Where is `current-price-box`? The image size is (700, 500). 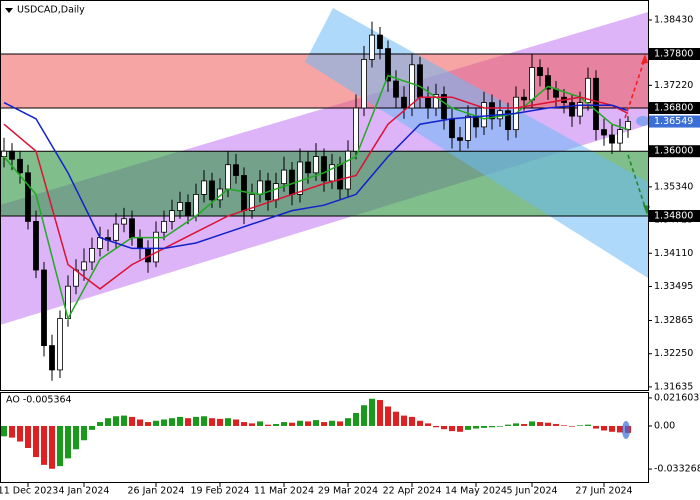
current-price-box is located at coordinates (674, 121).